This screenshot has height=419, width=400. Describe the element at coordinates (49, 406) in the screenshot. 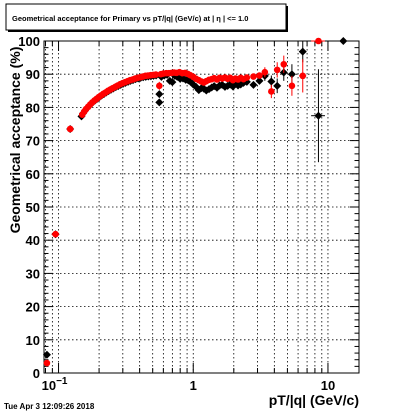

I see `timestamp: Tue Apr 3 12:09:26 2018` at that location.